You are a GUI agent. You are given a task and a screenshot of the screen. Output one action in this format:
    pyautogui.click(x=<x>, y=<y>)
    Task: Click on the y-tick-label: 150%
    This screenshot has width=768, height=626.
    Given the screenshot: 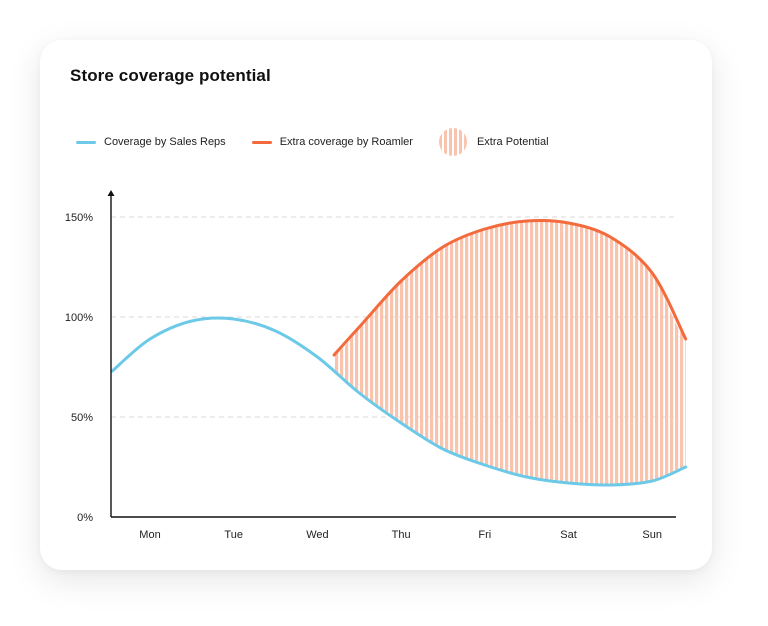 What is the action you would take?
    pyautogui.click(x=79, y=218)
    